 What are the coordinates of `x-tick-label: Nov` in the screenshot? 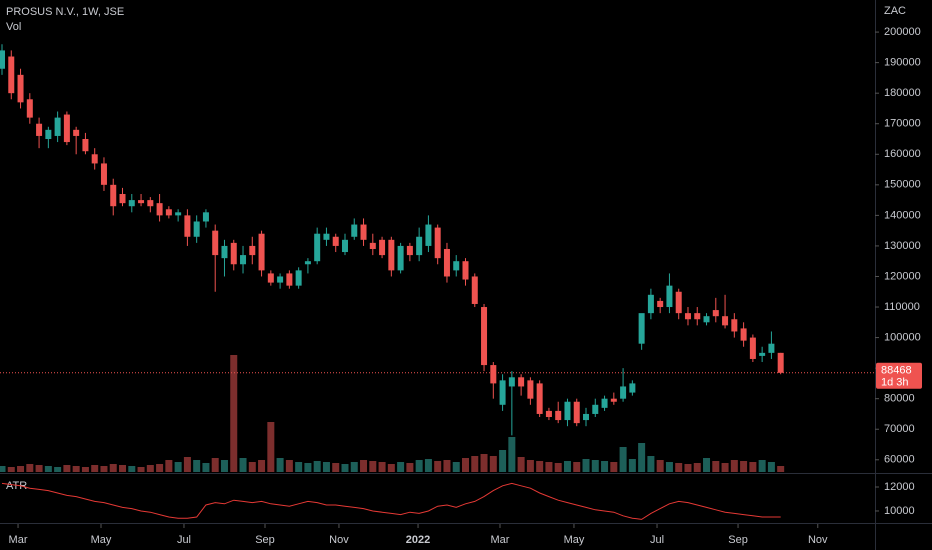 It's located at (339, 540).